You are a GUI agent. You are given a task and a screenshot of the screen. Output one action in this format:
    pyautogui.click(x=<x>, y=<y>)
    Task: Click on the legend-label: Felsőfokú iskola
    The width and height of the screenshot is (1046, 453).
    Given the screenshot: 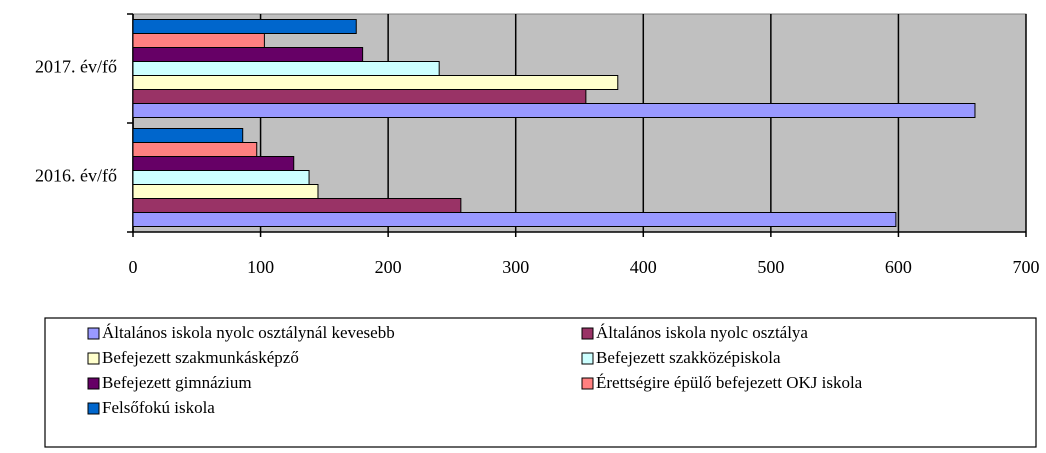 What is the action you would take?
    pyautogui.click(x=158, y=407)
    